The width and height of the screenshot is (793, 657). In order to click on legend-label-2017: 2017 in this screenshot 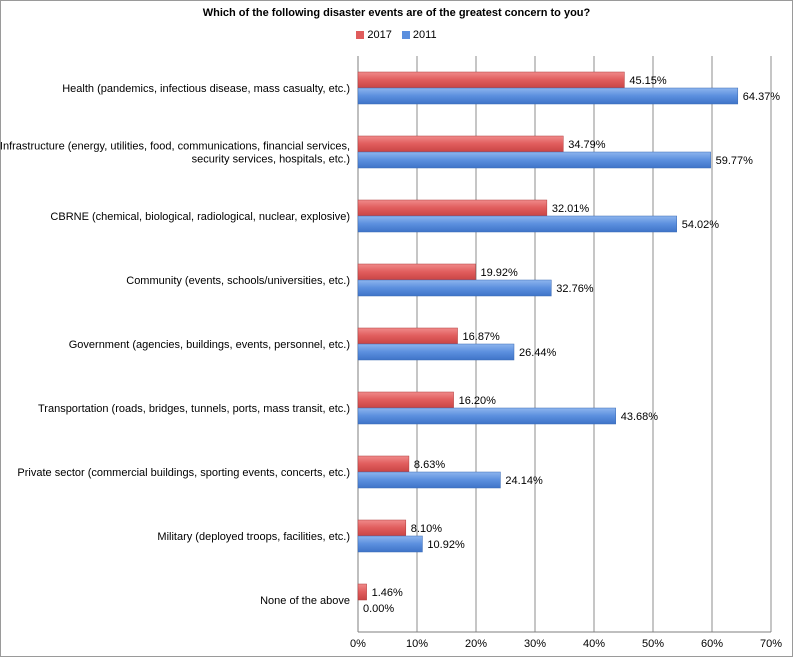, I will do `click(379, 35)`.